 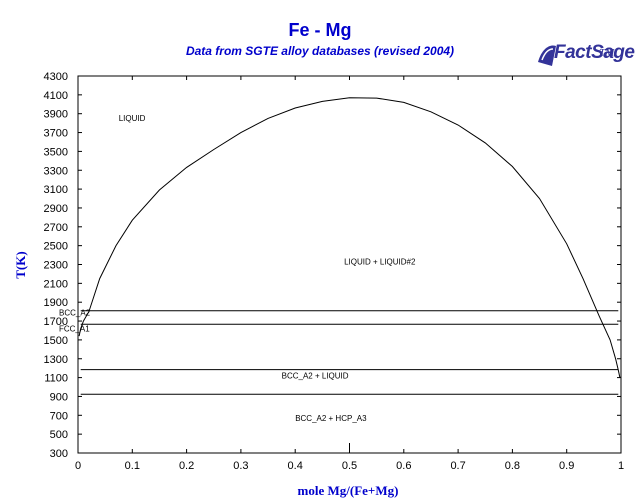 I want to click on chart-title: Fe - Mg, so click(x=320, y=30).